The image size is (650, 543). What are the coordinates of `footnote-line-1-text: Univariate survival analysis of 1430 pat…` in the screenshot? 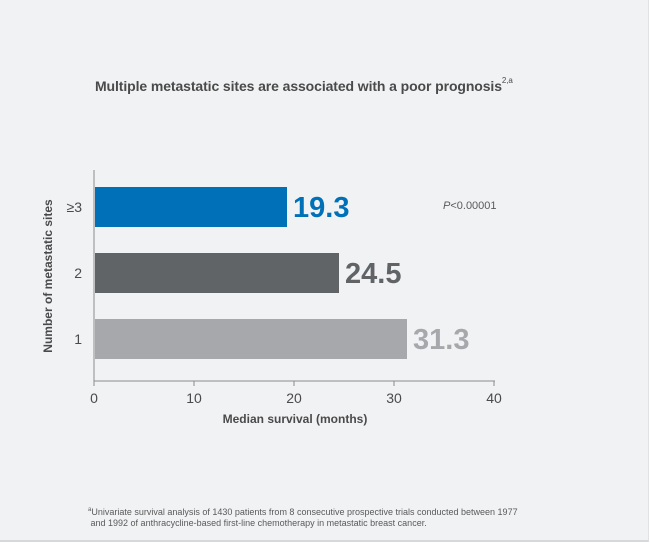 It's located at (304, 512).